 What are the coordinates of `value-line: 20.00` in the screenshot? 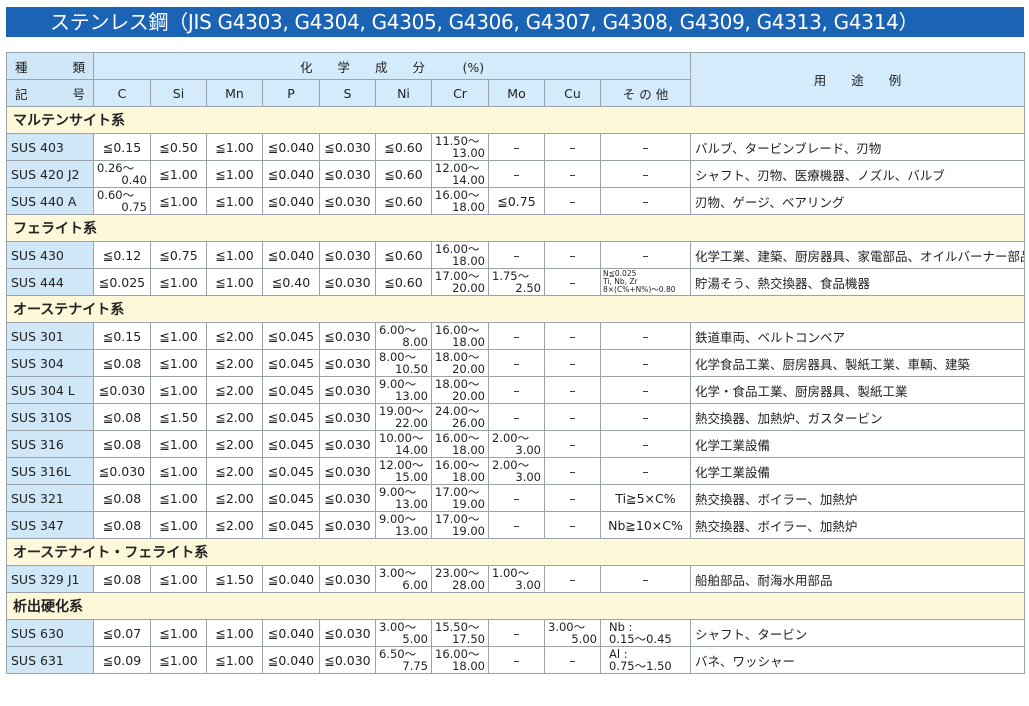 It's located at (468, 288).